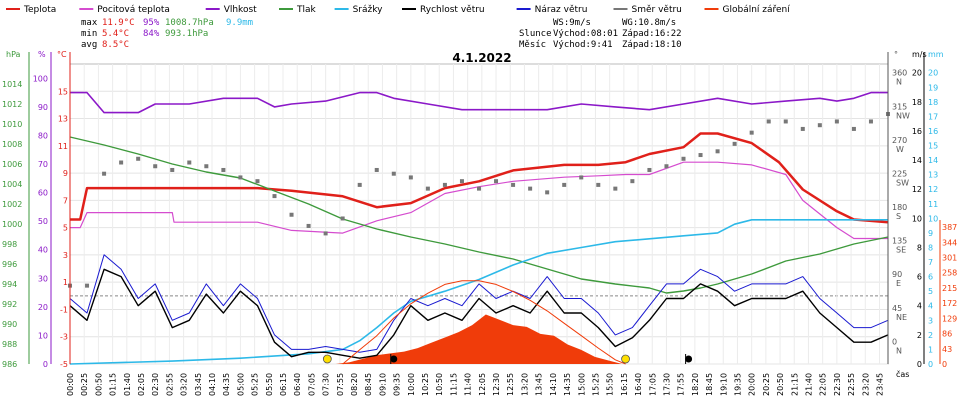 The width and height of the screenshot is (966, 400). I want to click on solar-tick-label: 258, so click(949, 273).